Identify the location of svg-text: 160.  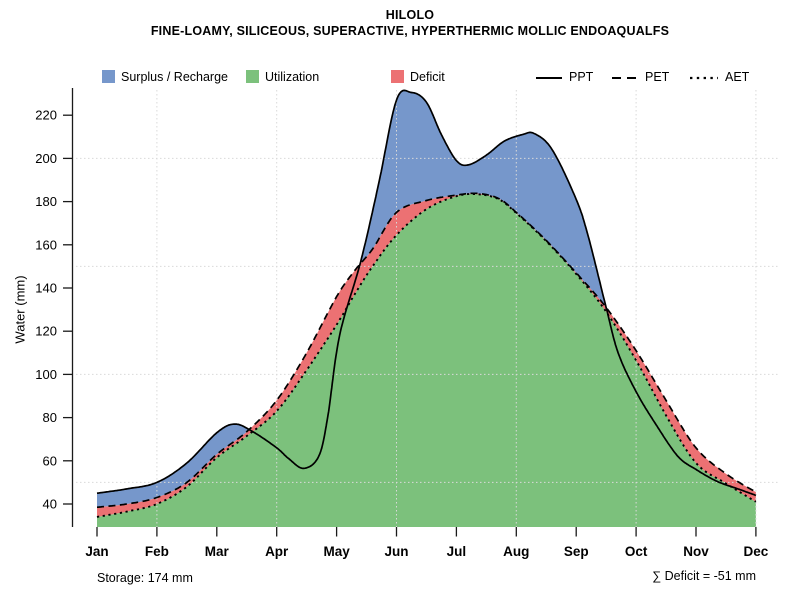
(46, 244).